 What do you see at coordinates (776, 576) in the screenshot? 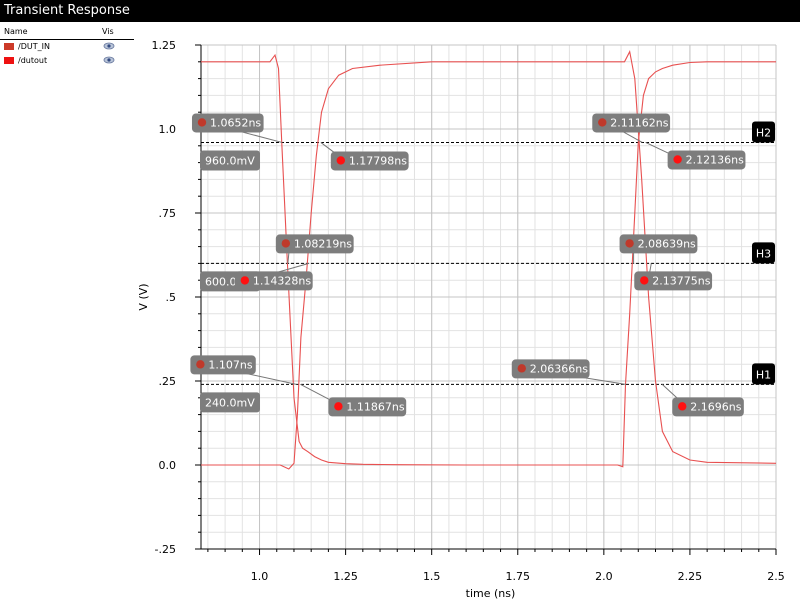
I see `x-tick-label: 2.5` at bounding box center [776, 576].